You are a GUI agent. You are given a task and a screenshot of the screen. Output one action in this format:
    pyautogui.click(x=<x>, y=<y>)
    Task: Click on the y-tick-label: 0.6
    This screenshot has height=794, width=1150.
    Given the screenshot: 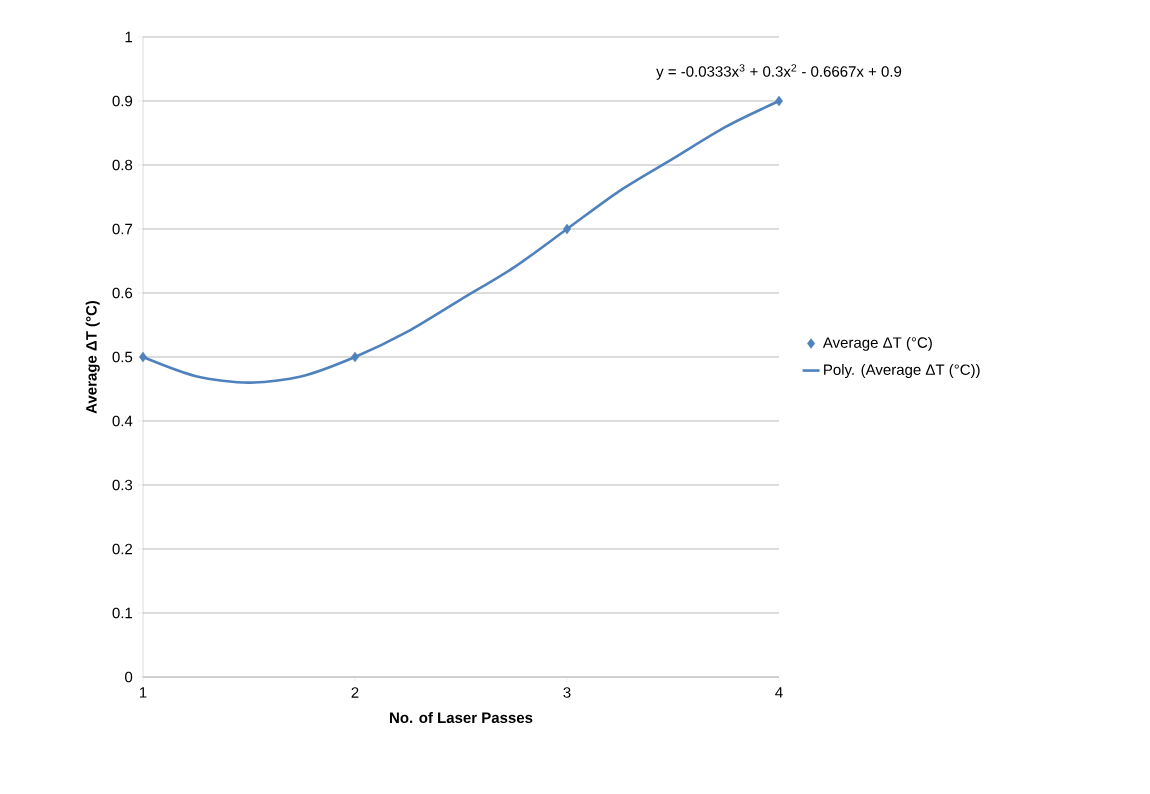 What is the action you would take?
    pyautogui.click(x=122, y=293)
    